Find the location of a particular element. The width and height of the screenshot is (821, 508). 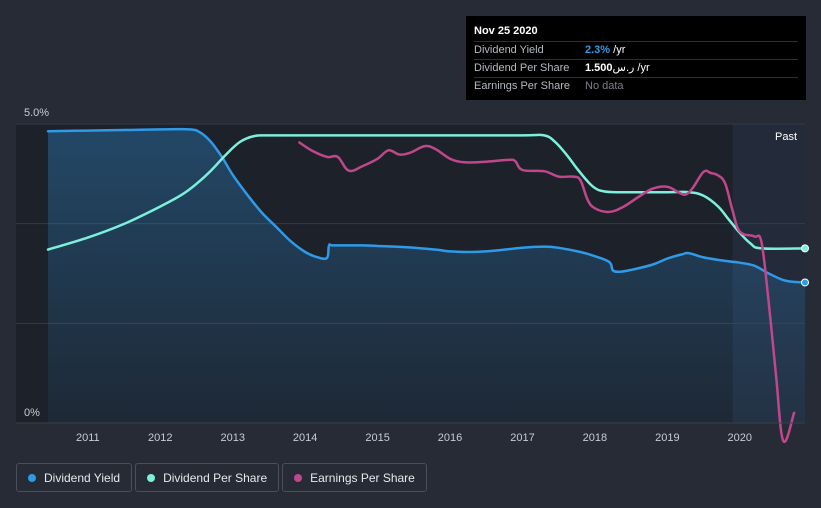

legend-label: Earnings Per Share is located at coordinates (362, 477).